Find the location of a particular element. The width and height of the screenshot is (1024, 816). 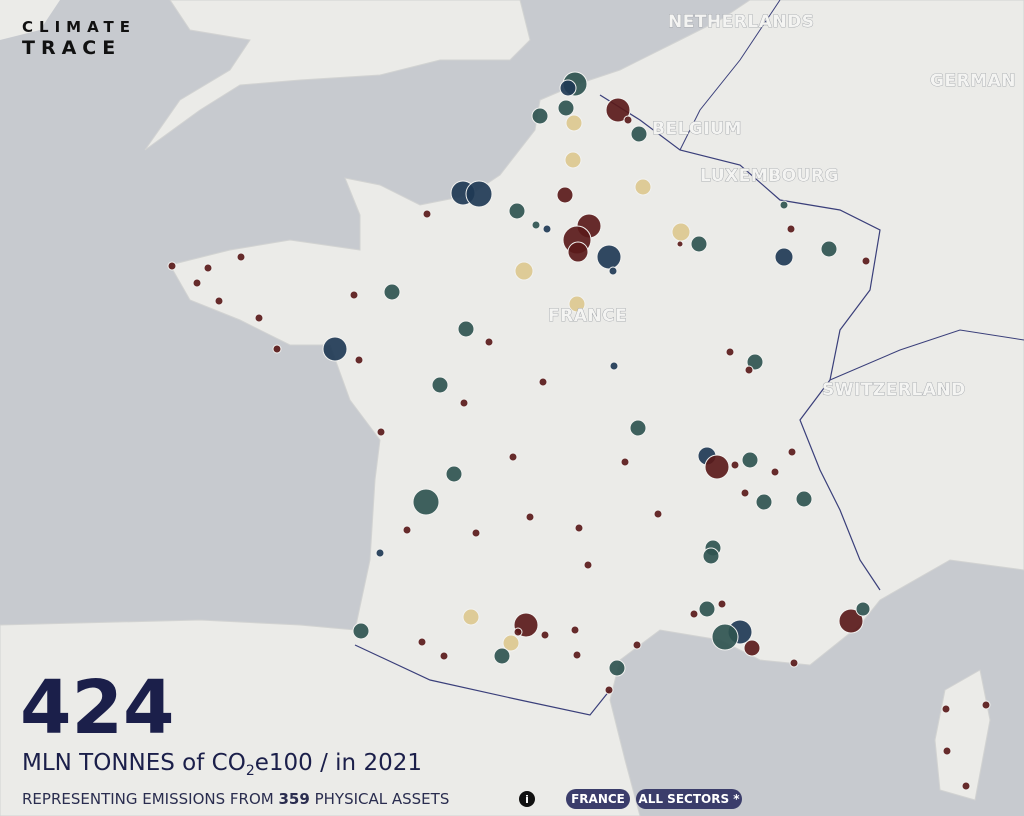

info-button: i is located at coordinates (527, 799).